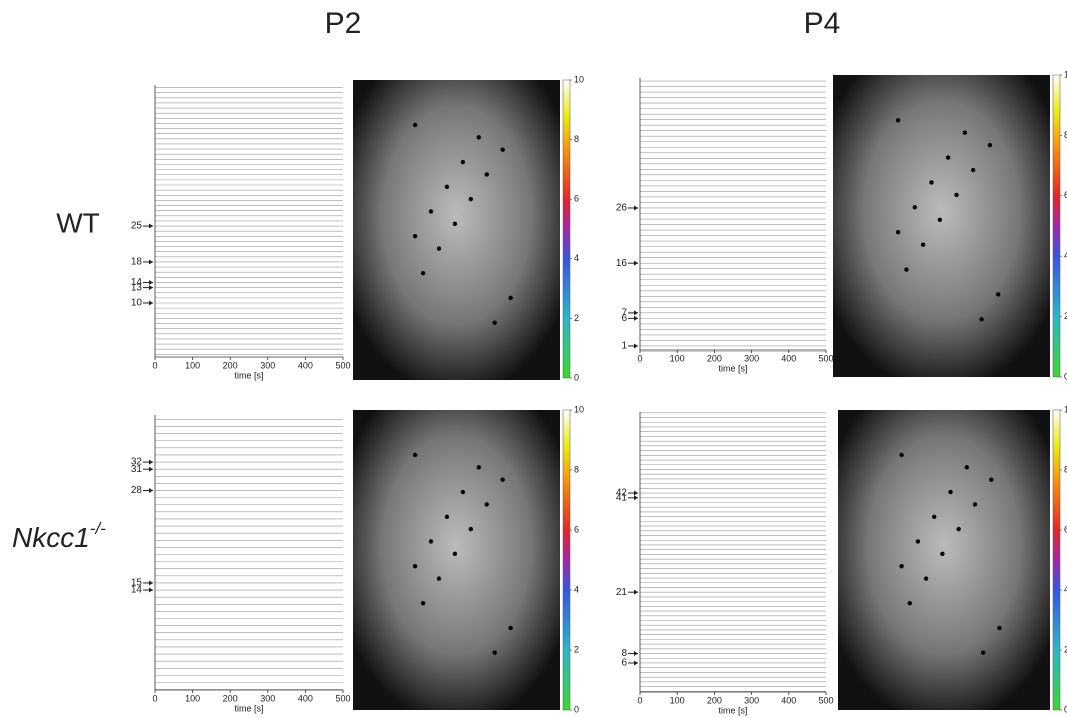  What do you see at coordinates (137, 303) in the screenshot?
I see `row-label: 10` at bounding box center [137, 303].